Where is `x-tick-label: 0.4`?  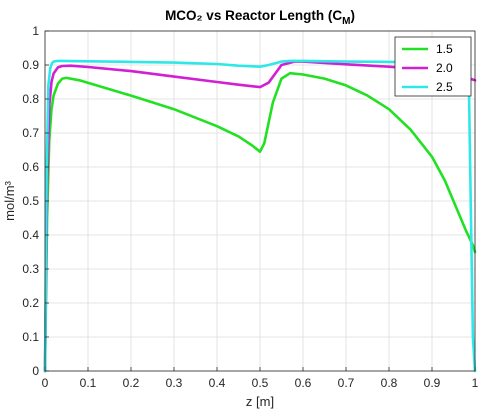
x-tick-label: 0.4 is located at coordinates (217, 383).